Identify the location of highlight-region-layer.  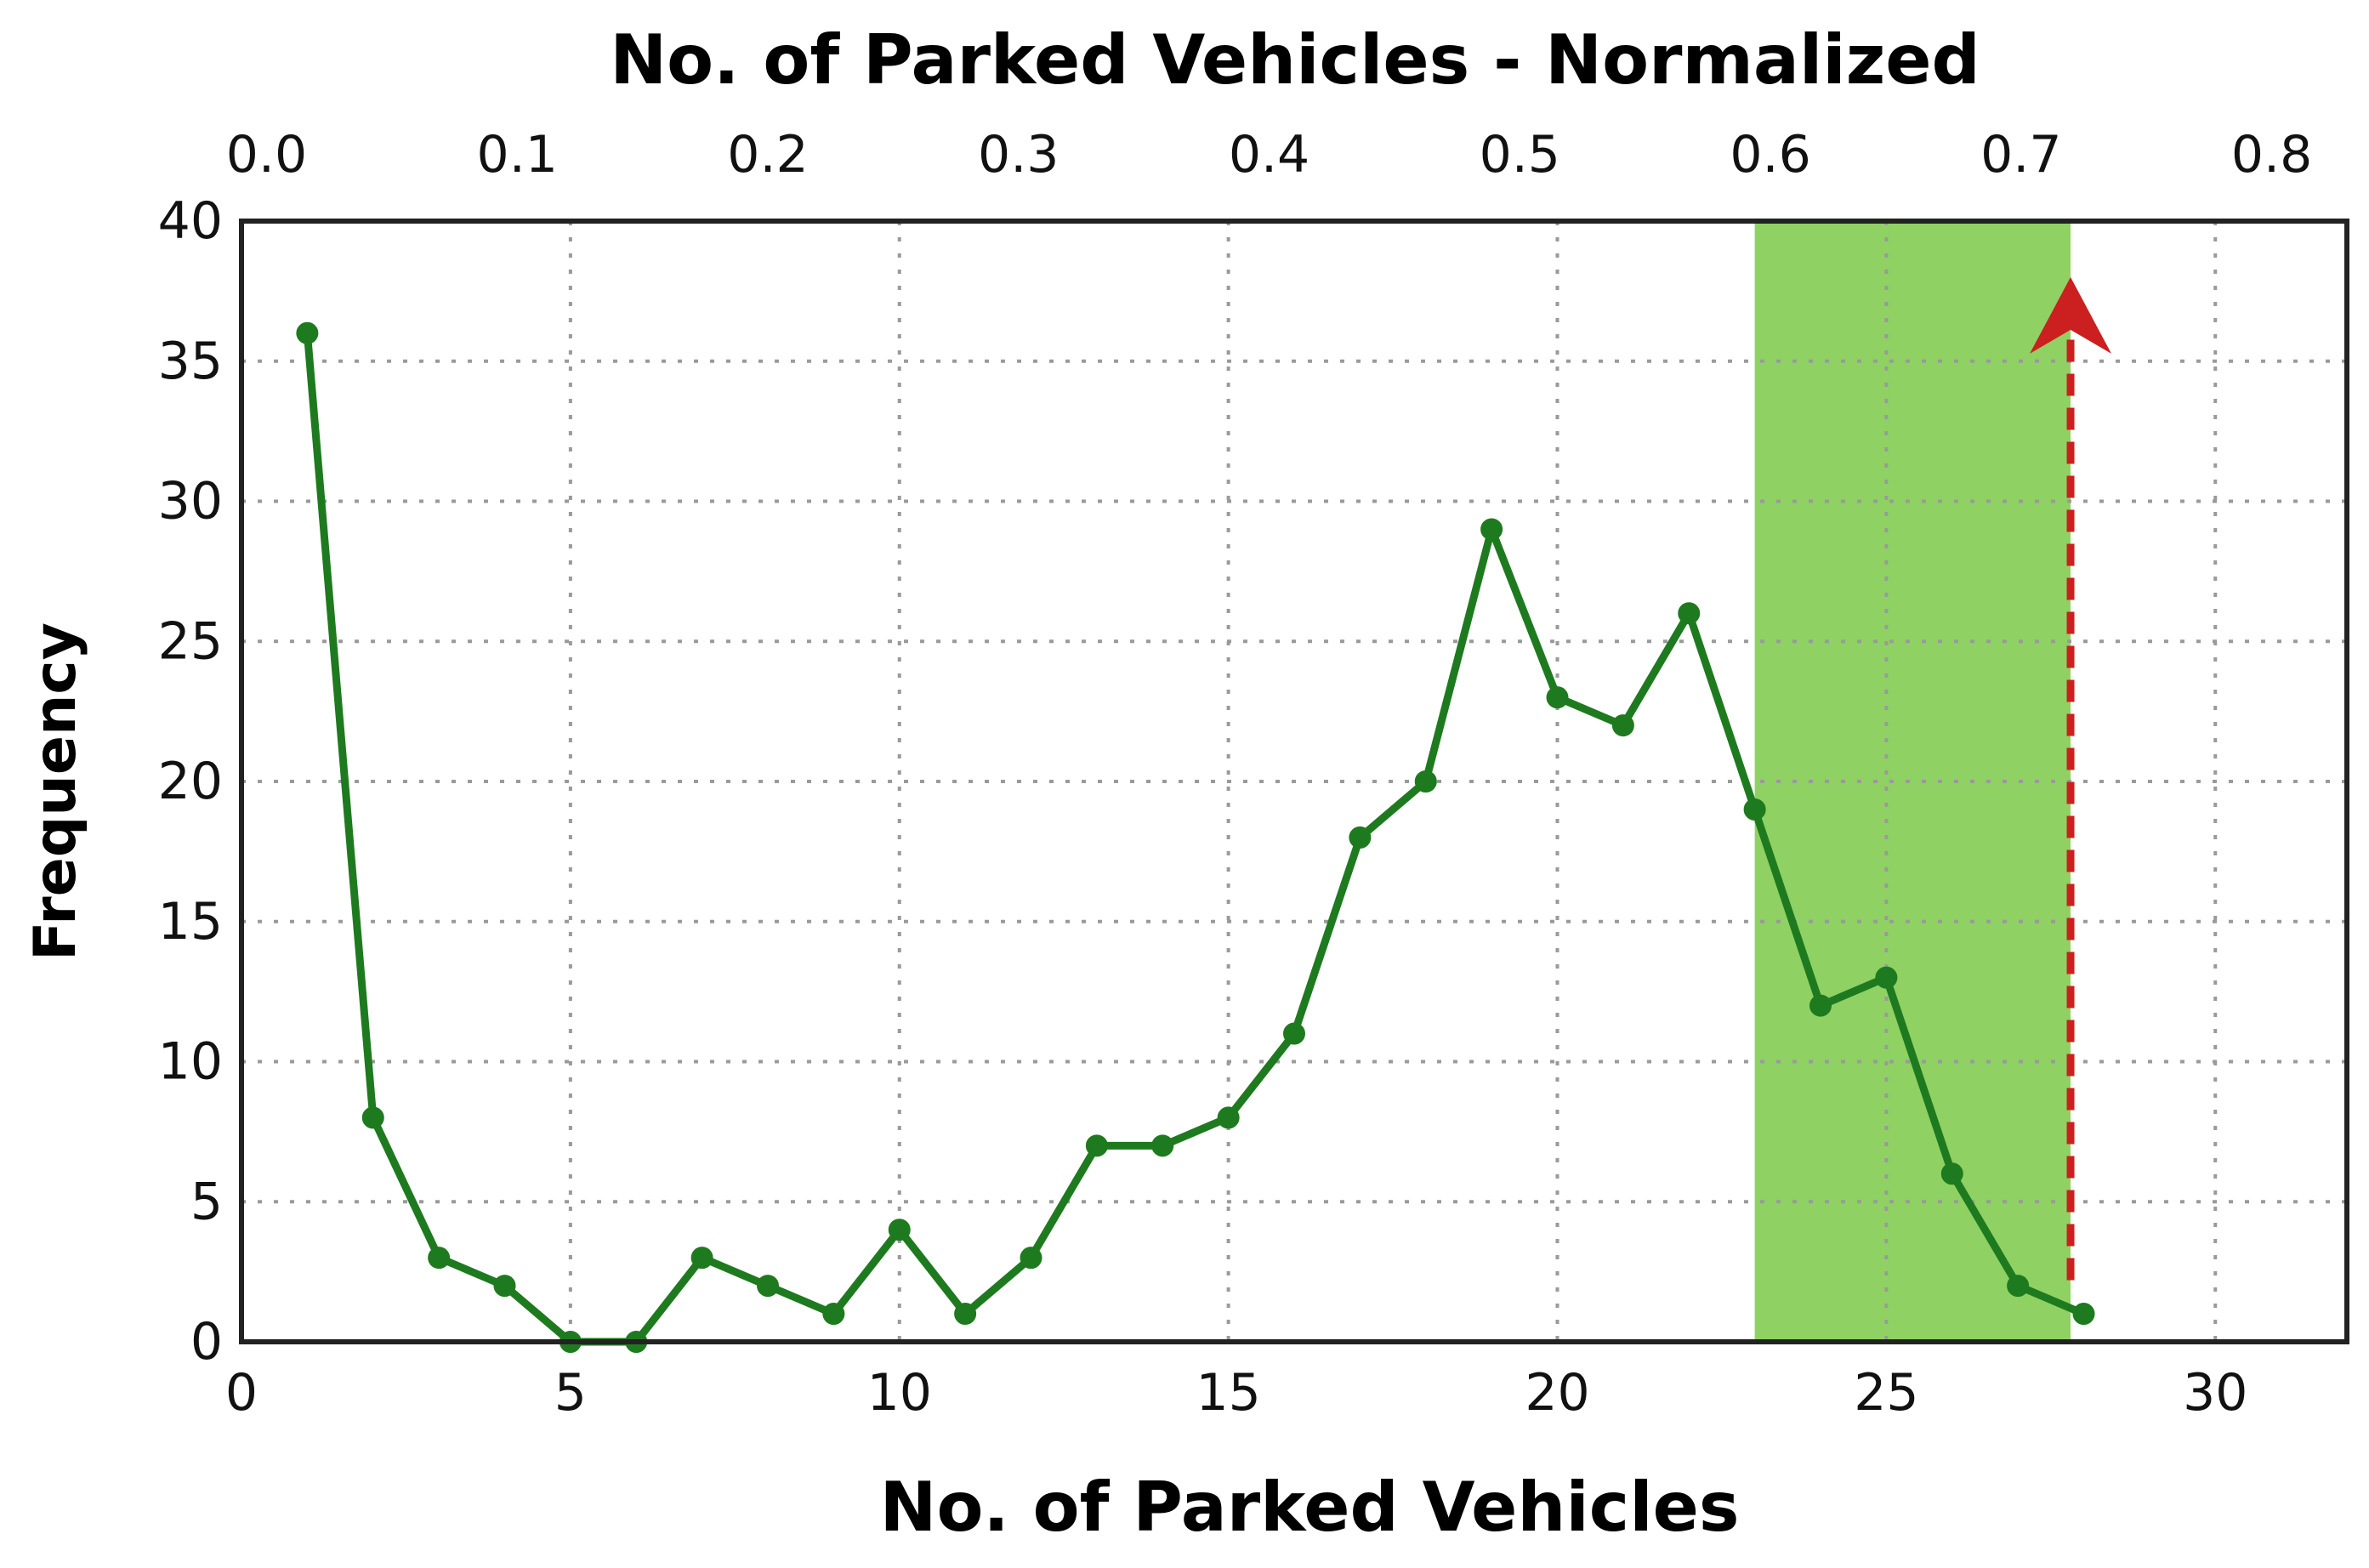
(1912, 781).